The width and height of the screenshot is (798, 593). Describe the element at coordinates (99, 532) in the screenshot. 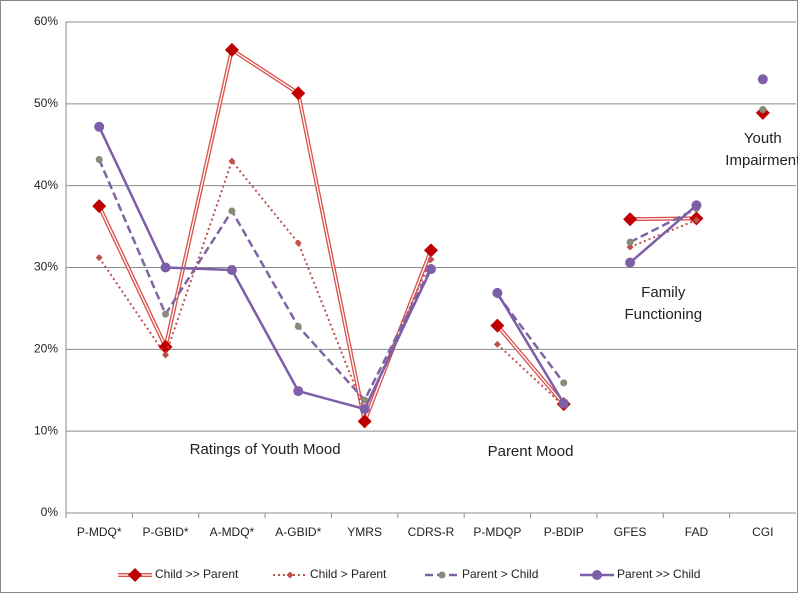

I see `x-tick-label: P-MDQ*` at that location.